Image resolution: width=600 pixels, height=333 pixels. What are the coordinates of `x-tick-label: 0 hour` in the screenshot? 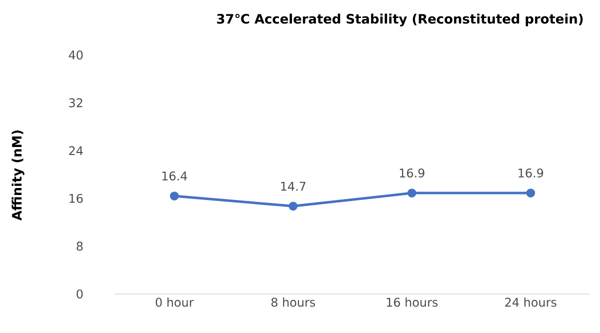 It's located at (175, 302).